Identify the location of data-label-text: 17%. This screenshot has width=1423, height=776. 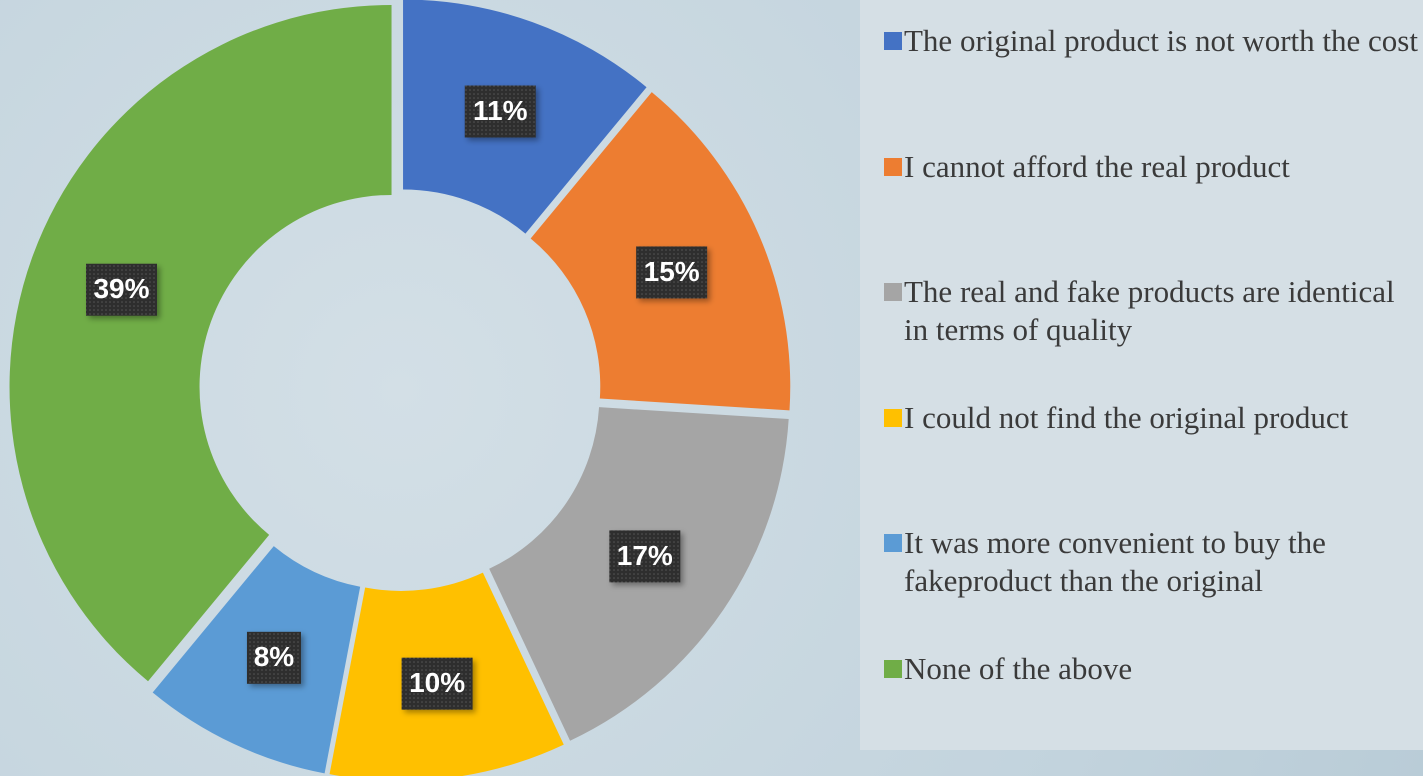
(645, 555).